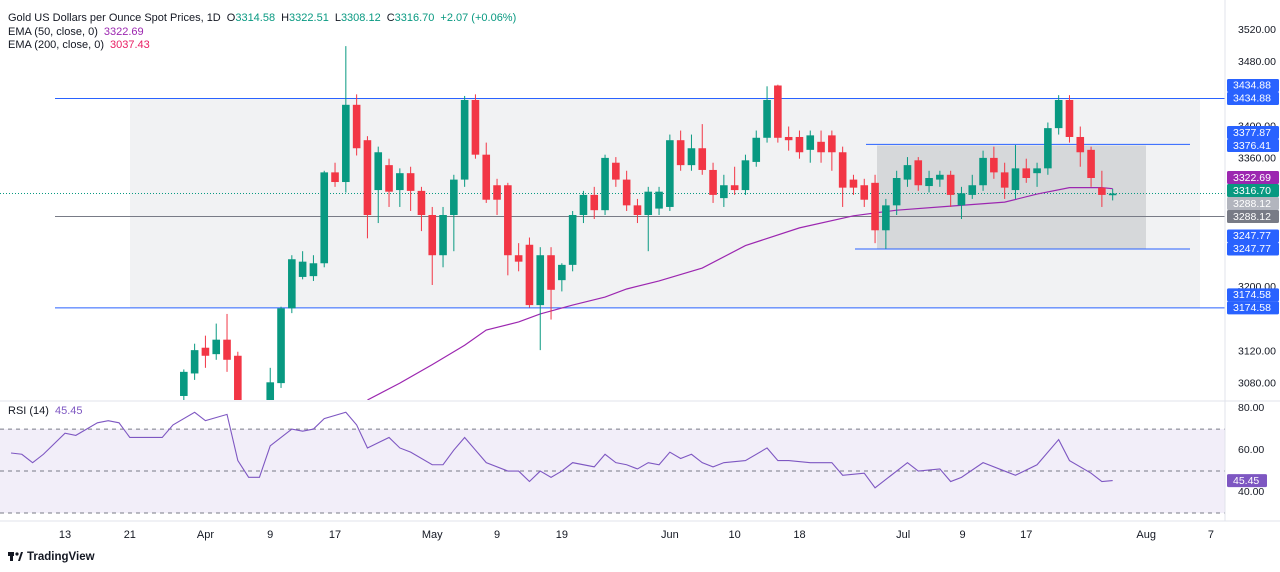 The image size is (1280, 572). What do you see at coordinates (130, 535) in the screenshot?
I see `x-tick-label: 21` at bounding box center [130, 535].